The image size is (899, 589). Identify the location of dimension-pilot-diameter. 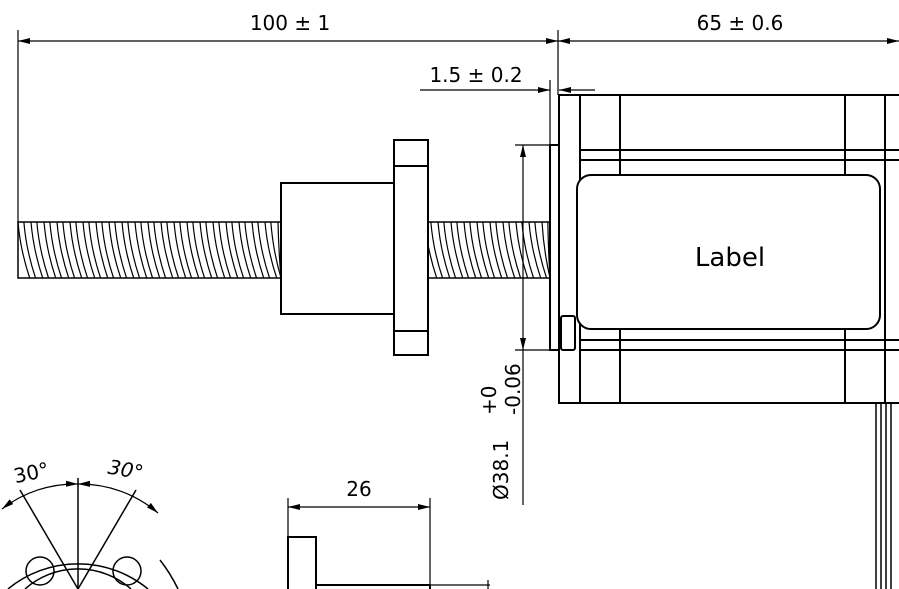
(532, 324).